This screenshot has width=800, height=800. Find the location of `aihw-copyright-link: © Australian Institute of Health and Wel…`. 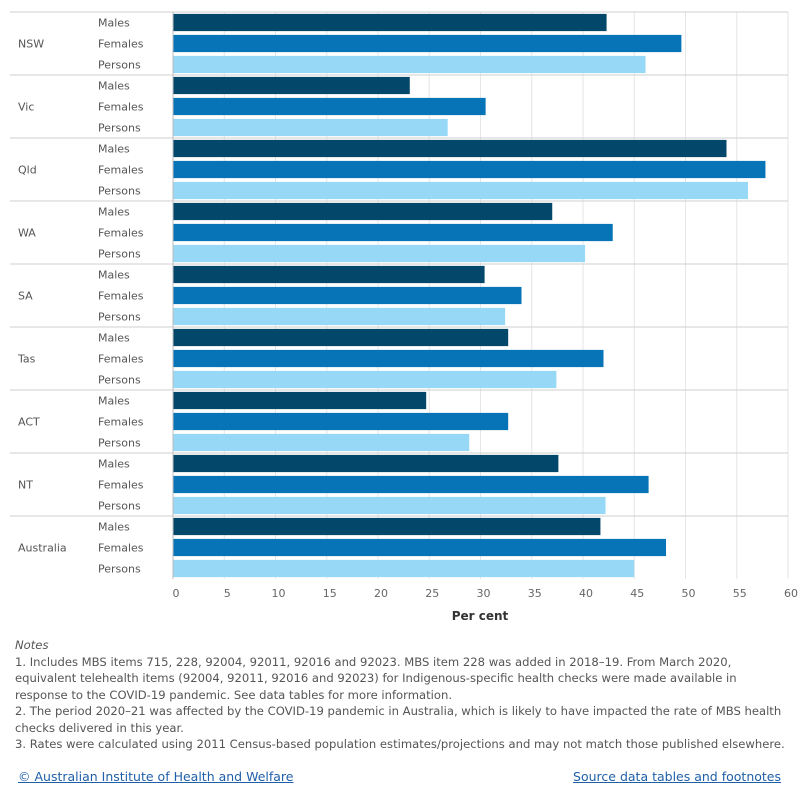

aihw-copyright-link: © Australian Institute of Health and Wel… is located at coordinates (156, 776).